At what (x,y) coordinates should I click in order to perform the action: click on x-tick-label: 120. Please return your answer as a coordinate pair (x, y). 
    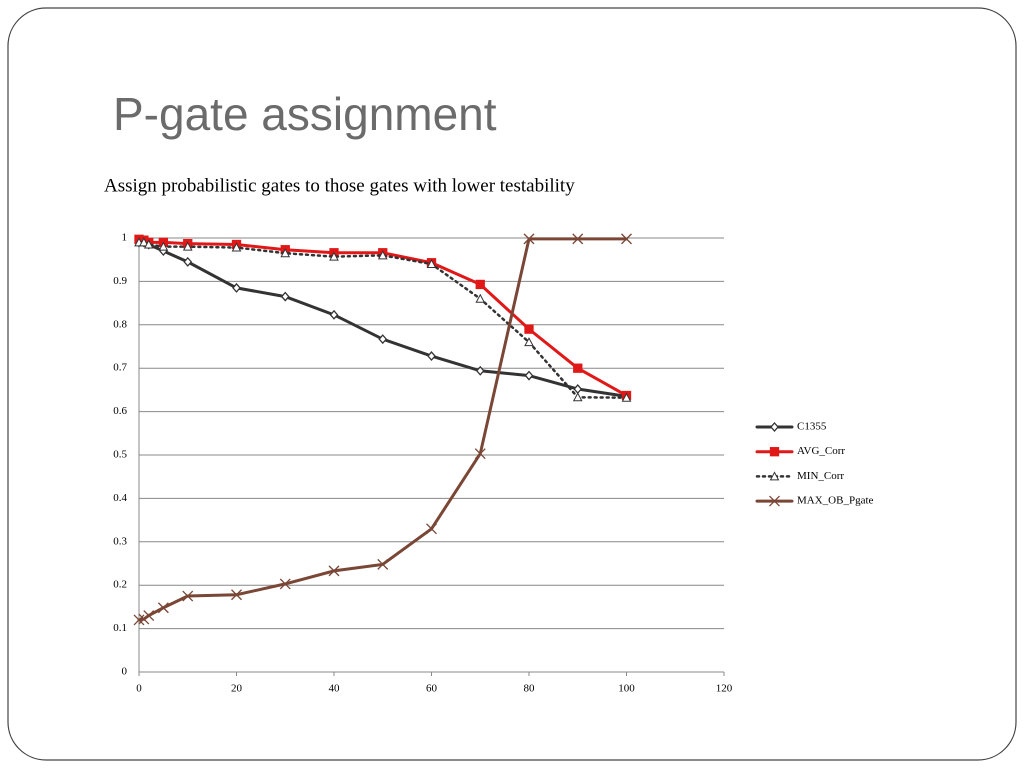
    Looking at the image, I should click on (724, 689).